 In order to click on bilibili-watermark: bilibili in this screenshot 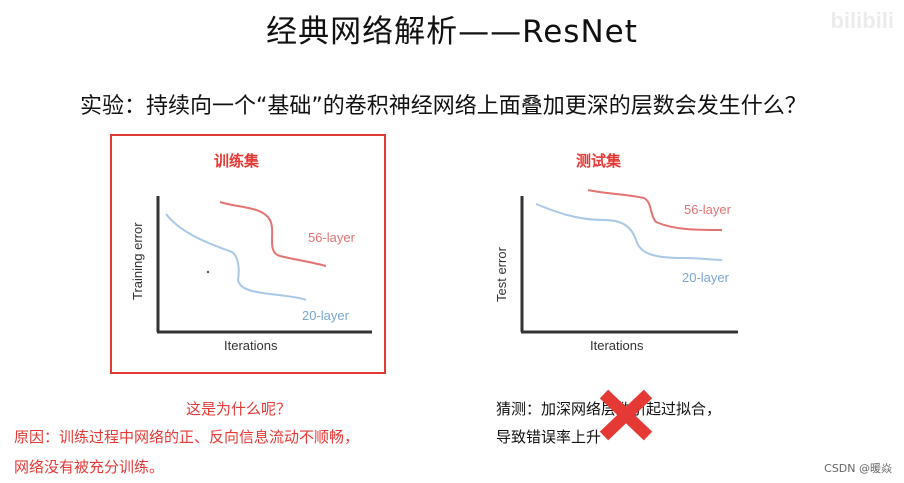, I will do `click(862, 20)`.